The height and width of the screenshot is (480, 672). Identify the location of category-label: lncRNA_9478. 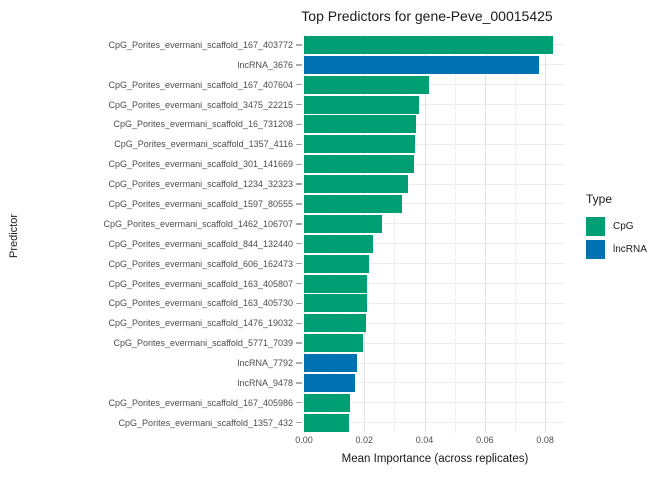
(265, 382).